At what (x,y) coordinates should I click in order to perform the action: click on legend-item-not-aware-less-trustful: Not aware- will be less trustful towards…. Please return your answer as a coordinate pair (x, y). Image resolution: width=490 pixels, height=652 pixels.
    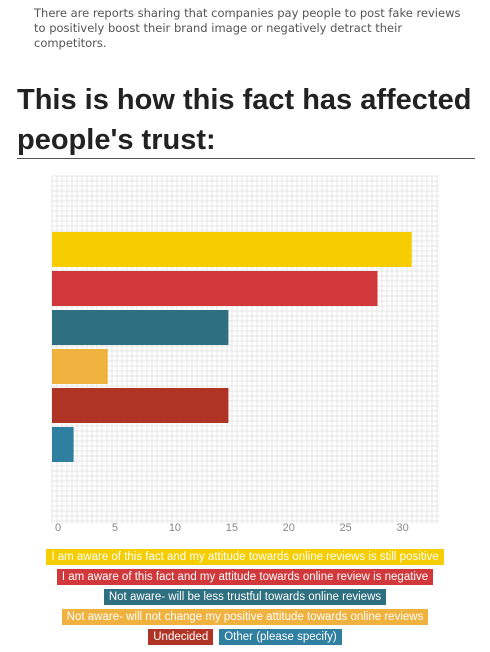
    Looking at the image, I should click on (245, 597).